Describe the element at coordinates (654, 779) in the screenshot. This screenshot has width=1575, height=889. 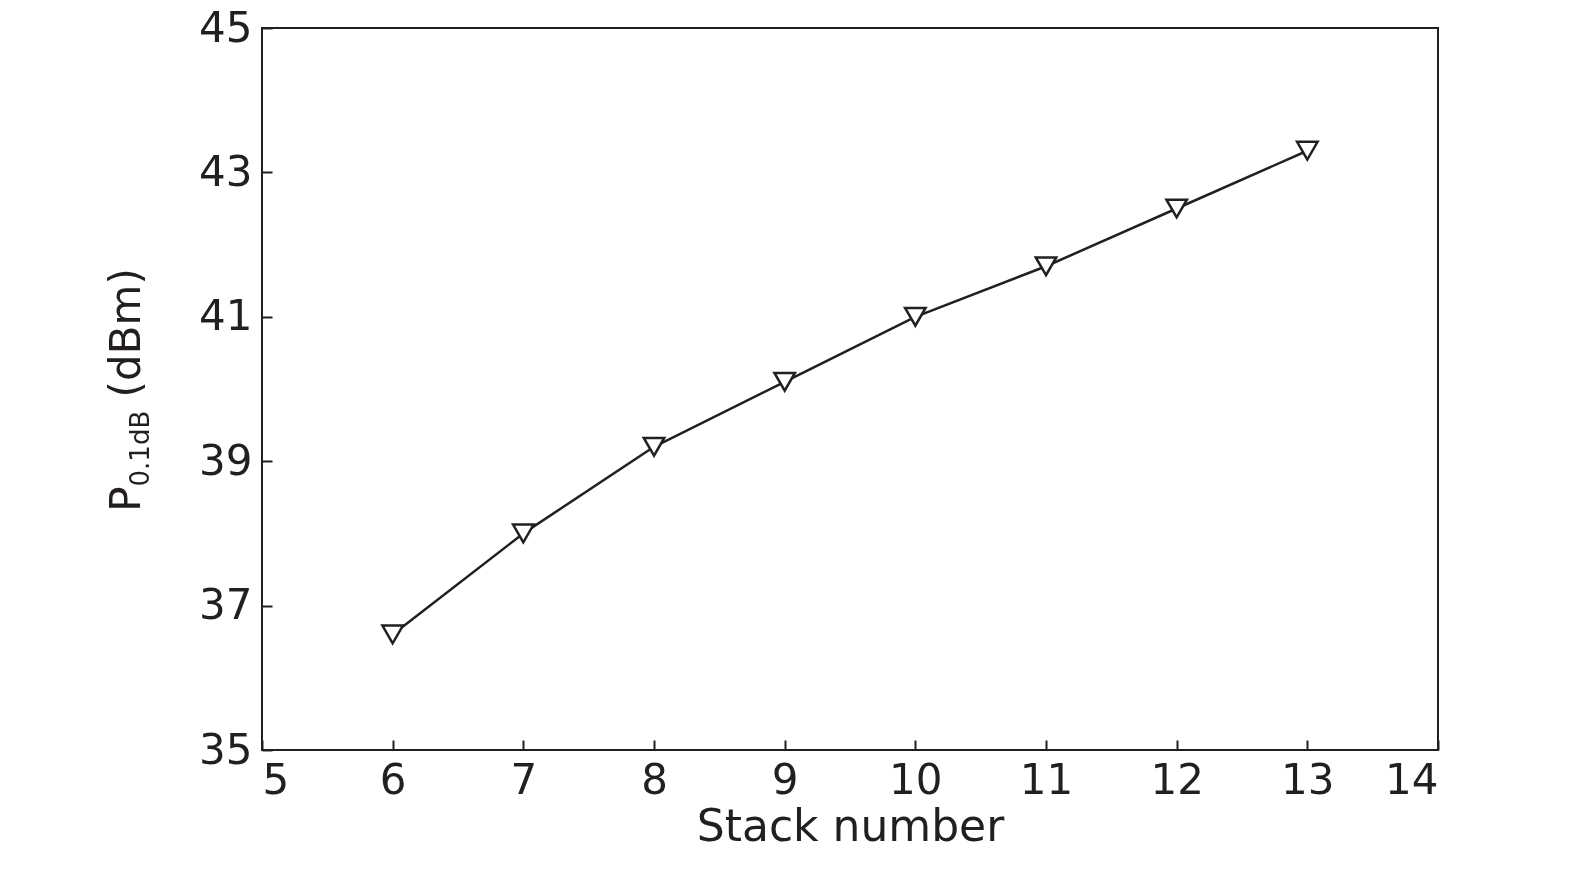
I see `x-tick-label: 8` at that location.